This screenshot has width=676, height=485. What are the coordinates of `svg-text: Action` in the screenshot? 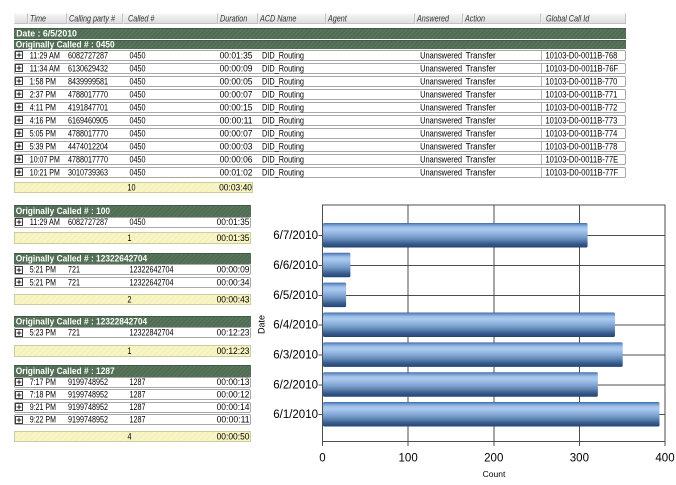 It's located at (474, 18).